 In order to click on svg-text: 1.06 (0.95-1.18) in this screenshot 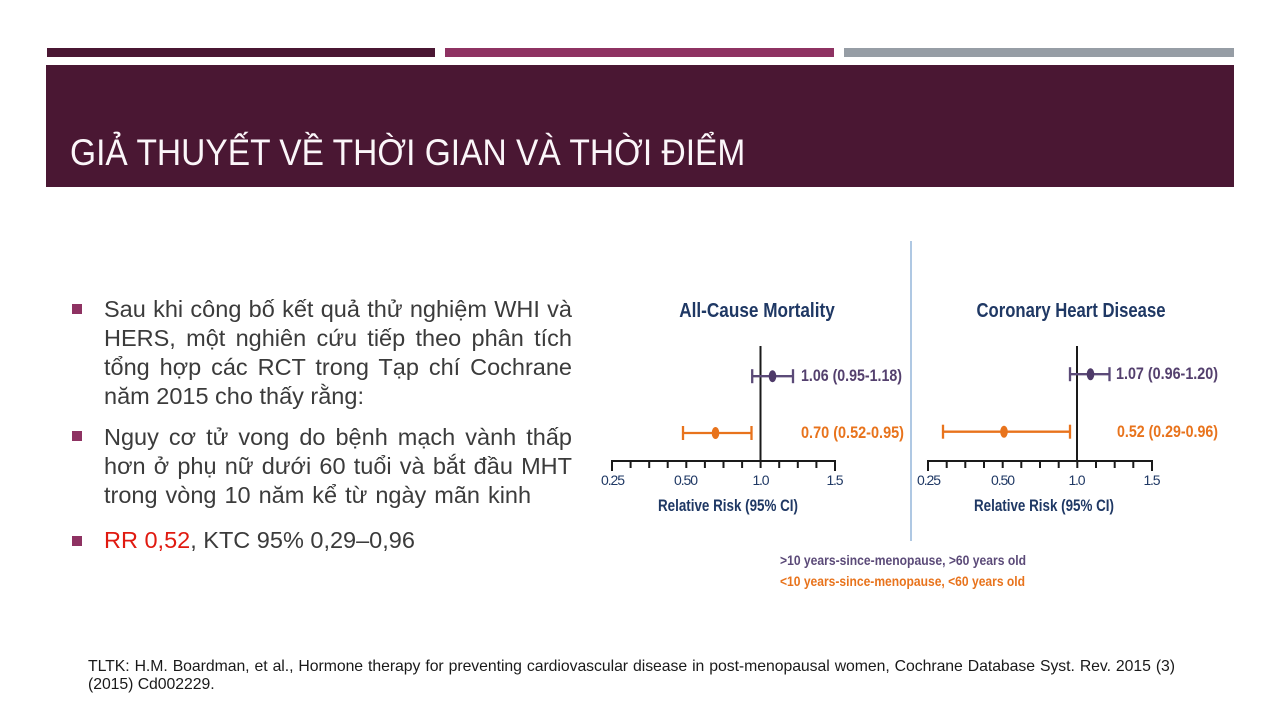, I will do `click(851, 376)`.